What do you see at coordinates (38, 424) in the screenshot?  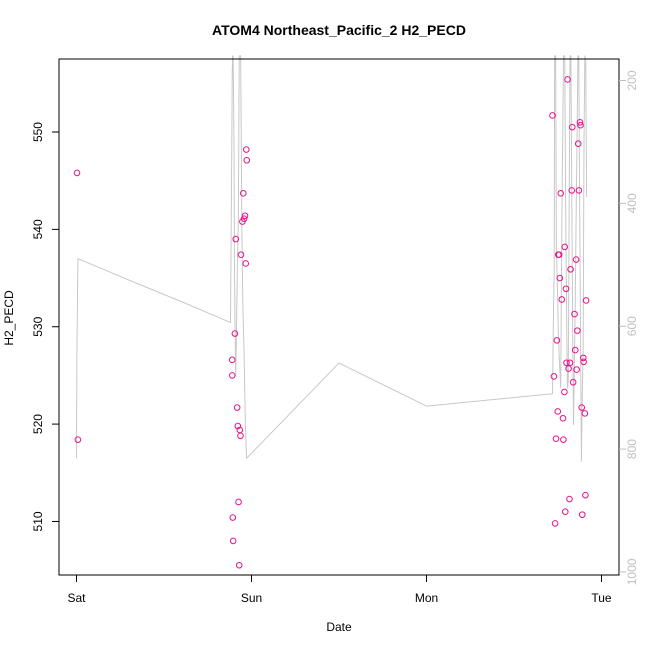 I see `y-tick-label: 520` at bounding box center [38, 424].